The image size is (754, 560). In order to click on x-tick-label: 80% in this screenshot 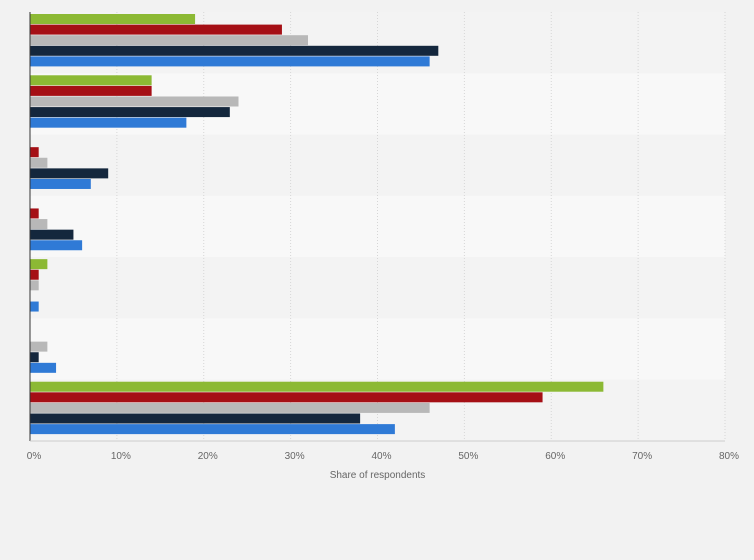, I will do `click(729, 456)`.